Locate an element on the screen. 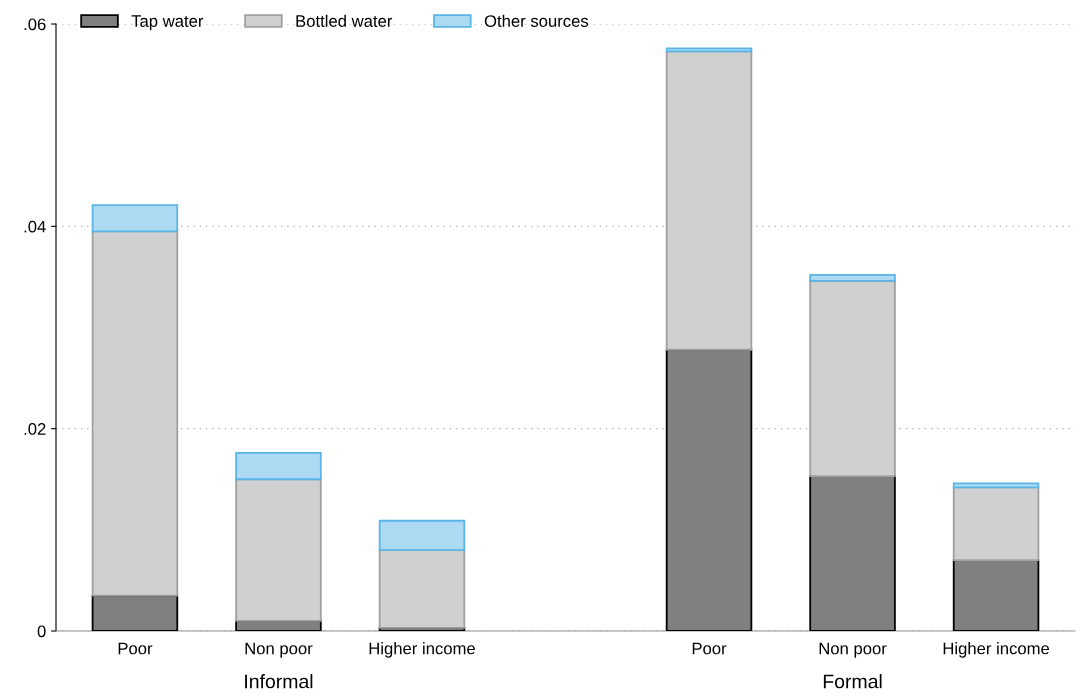 This screenshot has height=700, width=1081. y-tick-label: .04 is located at coordinates (35, 226).